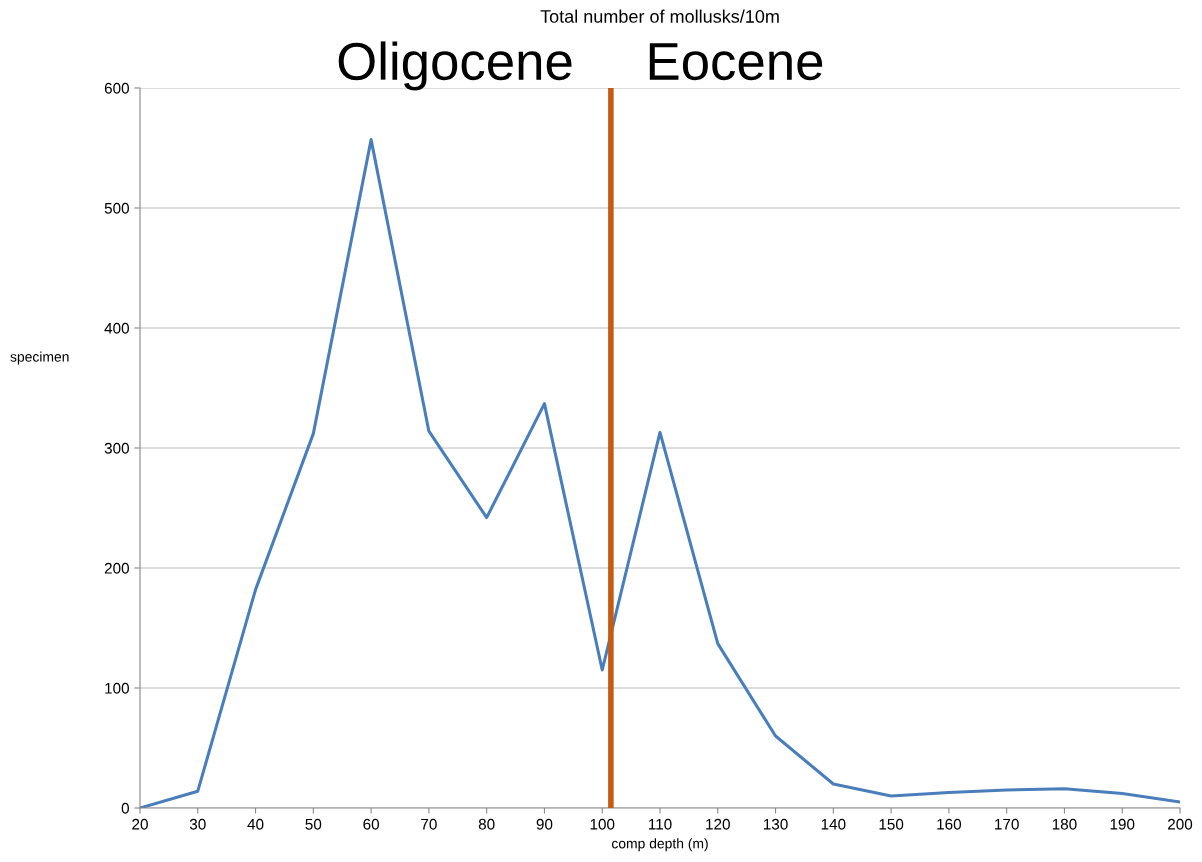 Image resolution: width=1202 pixels, height=862 pixels. What do you see at coordinates (140, 824) in the screenshot?
I see `x-tick-label: 20` at bounding box center [140, 824].